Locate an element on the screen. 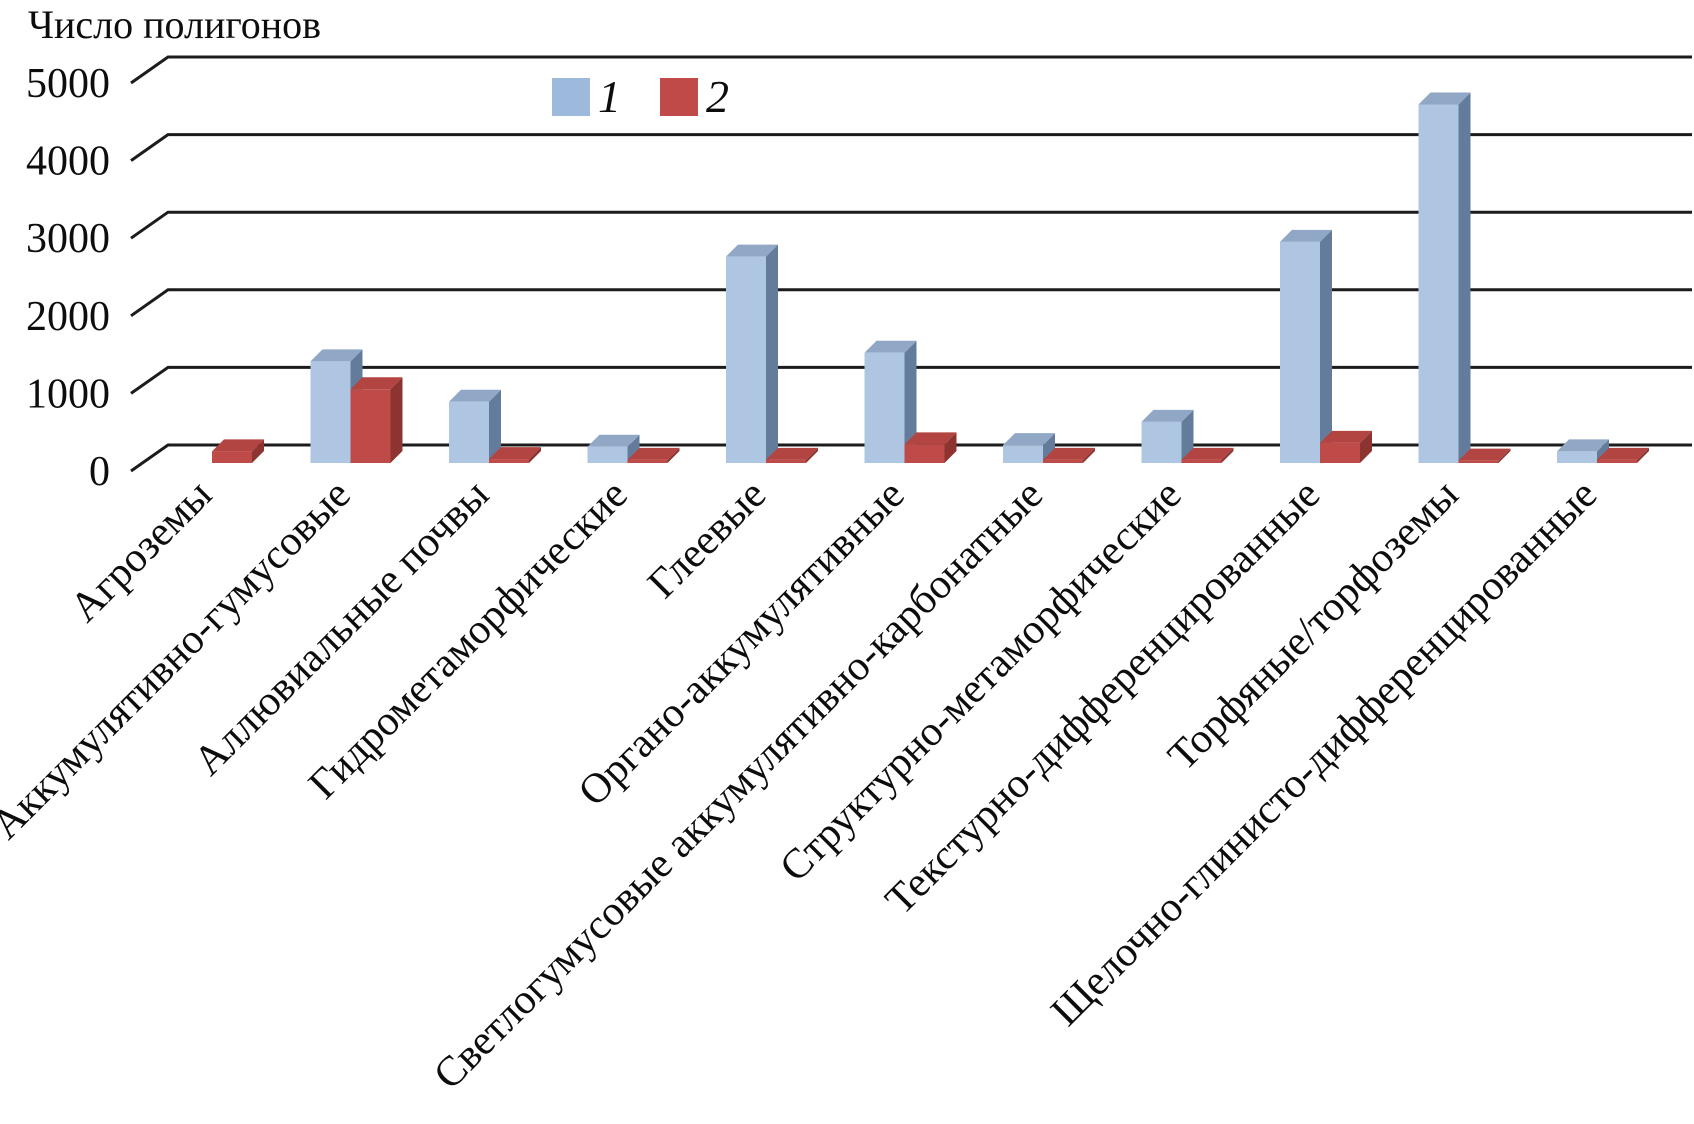  bar-series2-cat10 is located at coordinates (1484, 455).